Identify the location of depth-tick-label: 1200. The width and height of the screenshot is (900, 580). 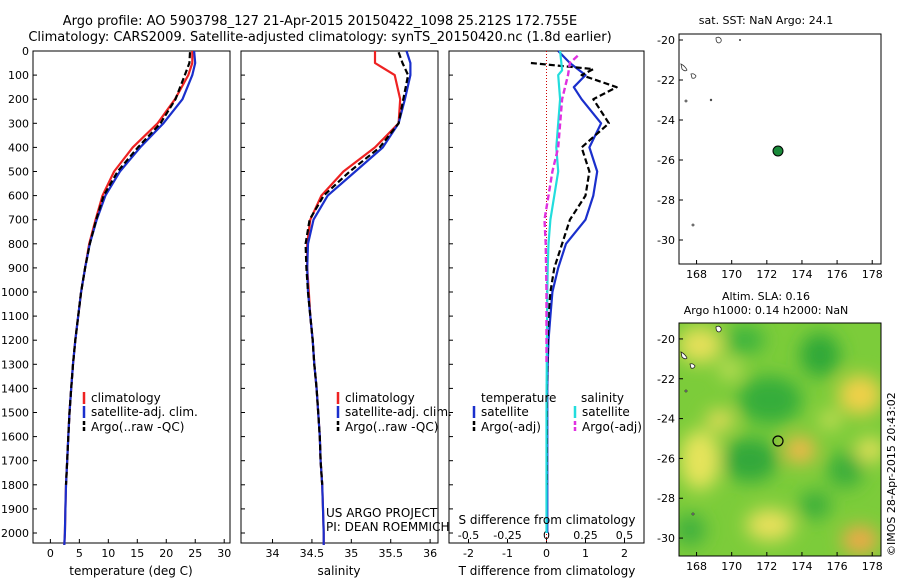
(15, 340).